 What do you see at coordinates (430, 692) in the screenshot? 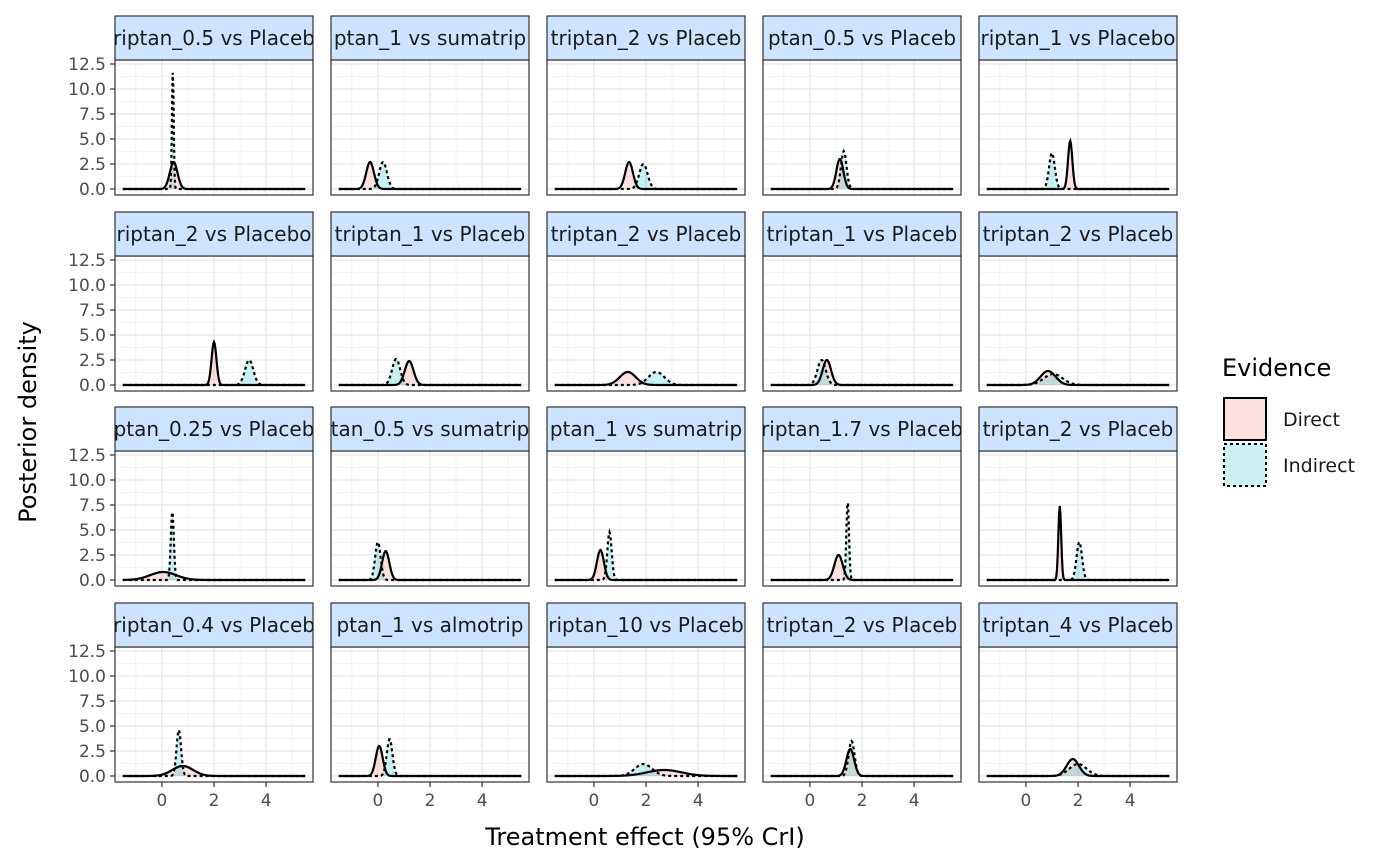
I see `facet-panel: ptan_1 vs almotrip` at bounding box center [430, 692].